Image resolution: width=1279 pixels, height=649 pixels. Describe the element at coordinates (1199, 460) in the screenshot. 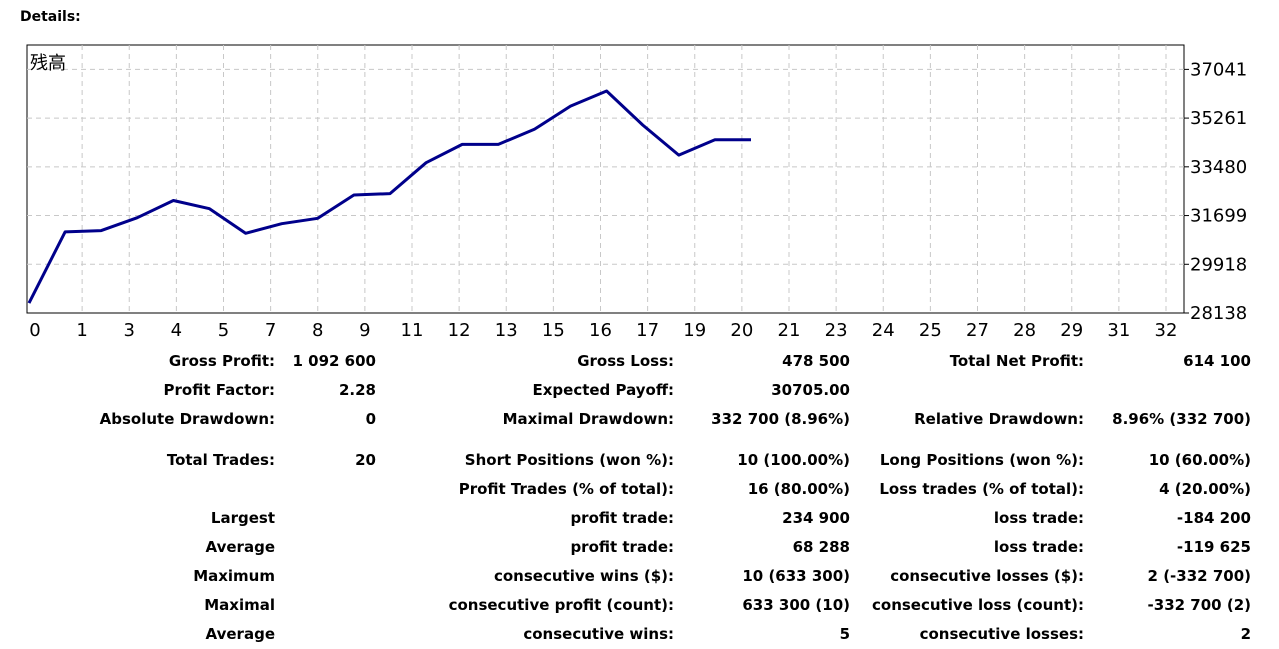

I see `long-positions-value: 10 (60.00%)` at that location.